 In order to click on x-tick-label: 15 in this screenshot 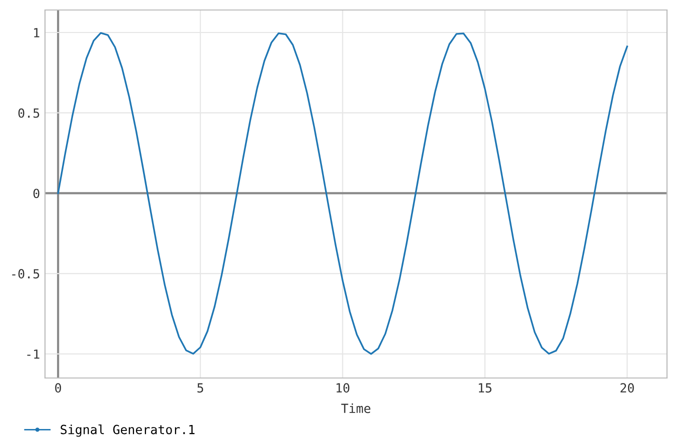, I will do `click(485, 388)`.